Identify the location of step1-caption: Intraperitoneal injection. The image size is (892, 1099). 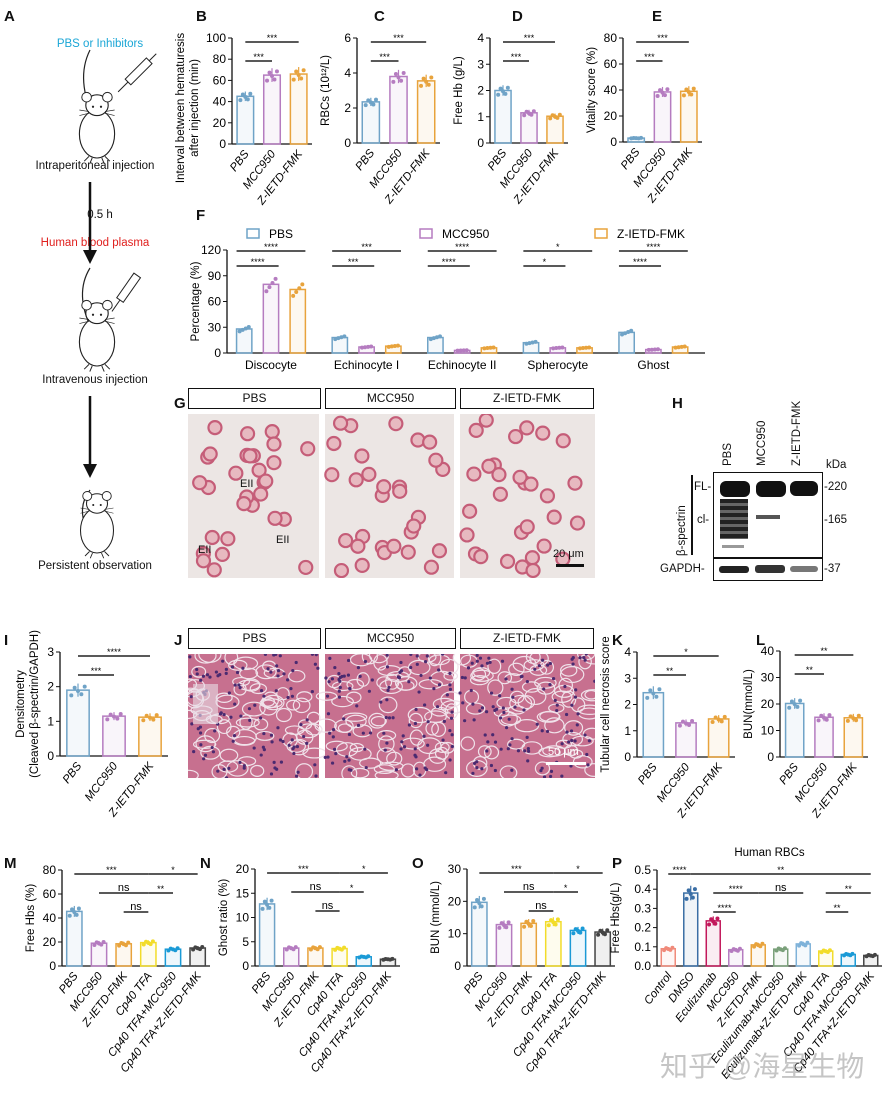
(95, 166).